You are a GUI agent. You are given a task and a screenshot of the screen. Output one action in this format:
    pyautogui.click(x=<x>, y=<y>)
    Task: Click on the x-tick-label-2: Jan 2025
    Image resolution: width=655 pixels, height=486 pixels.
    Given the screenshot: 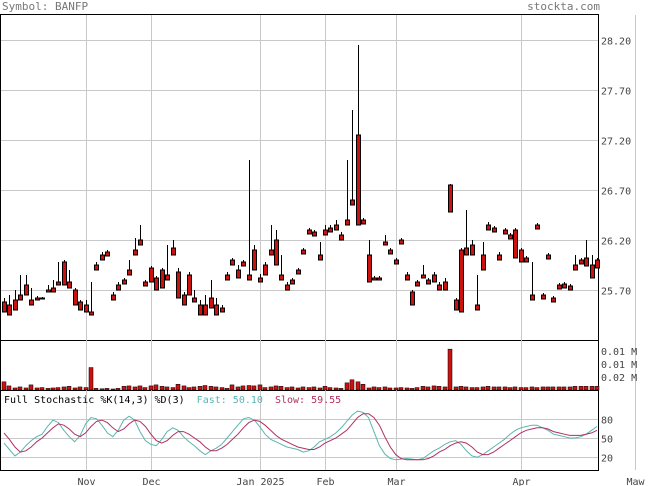 What is the action you would take?
    pyautogui.click(x=260, y=481)
    